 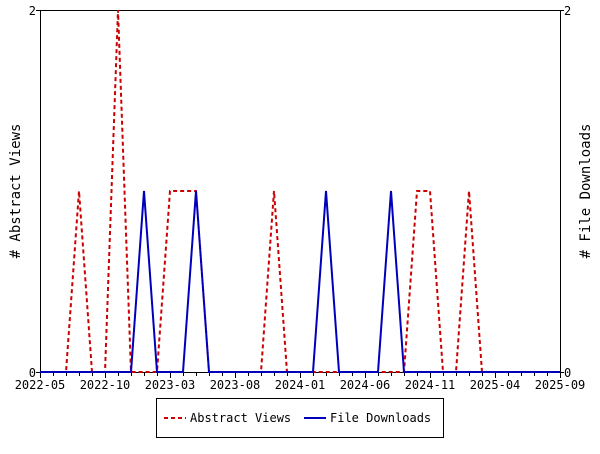 I want to click on x-tick-label: 2024-01, so click(x=300, y=385).